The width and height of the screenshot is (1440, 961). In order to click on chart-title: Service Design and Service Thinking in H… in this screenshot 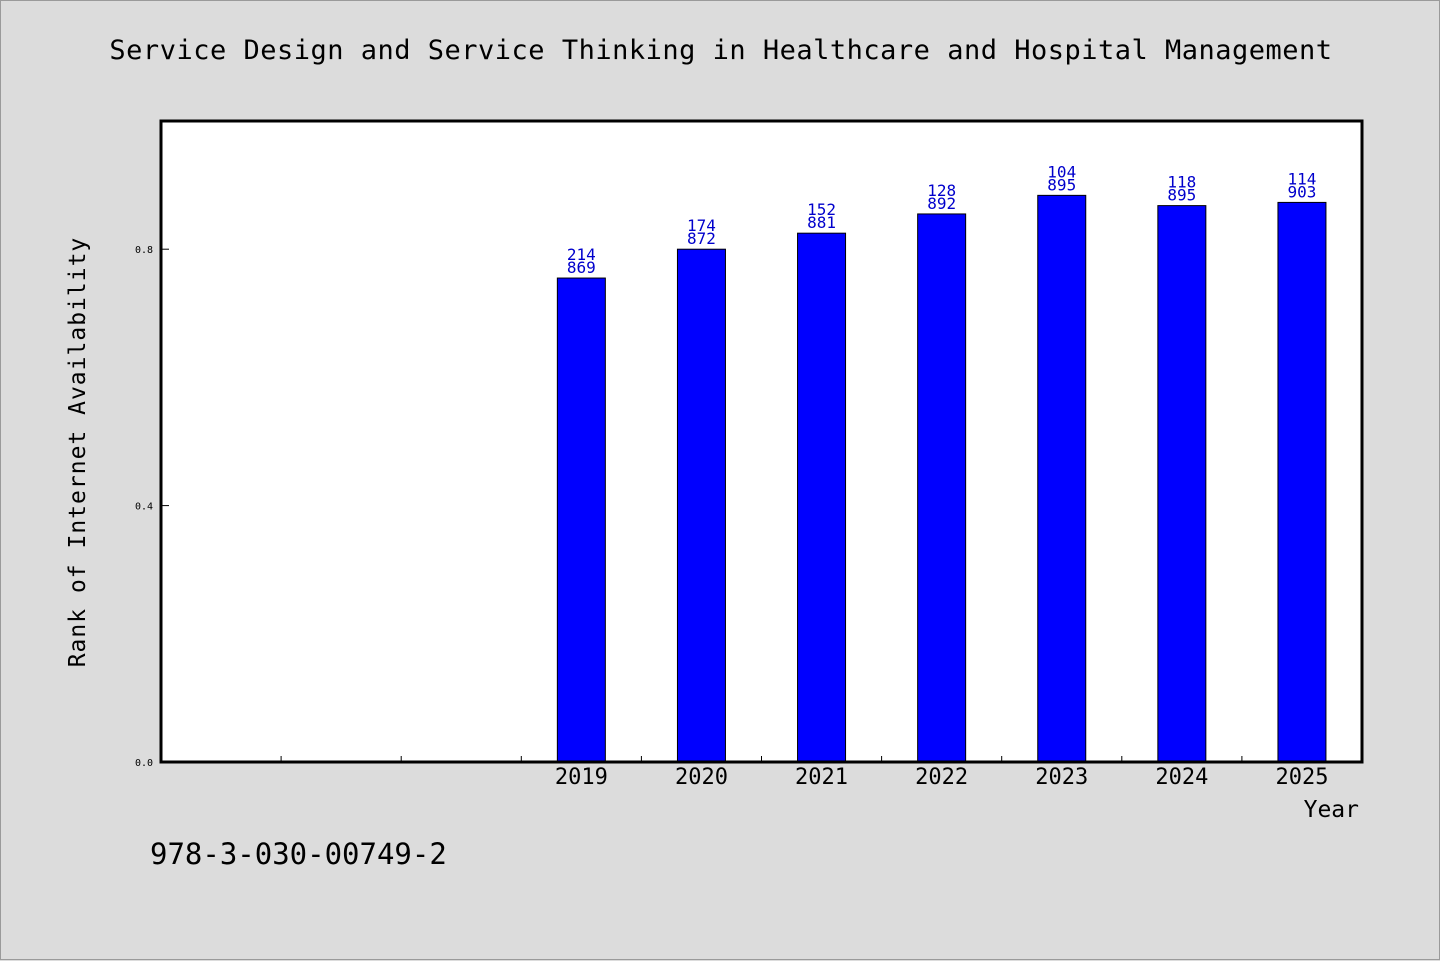, I will do `click(721, 50)`.